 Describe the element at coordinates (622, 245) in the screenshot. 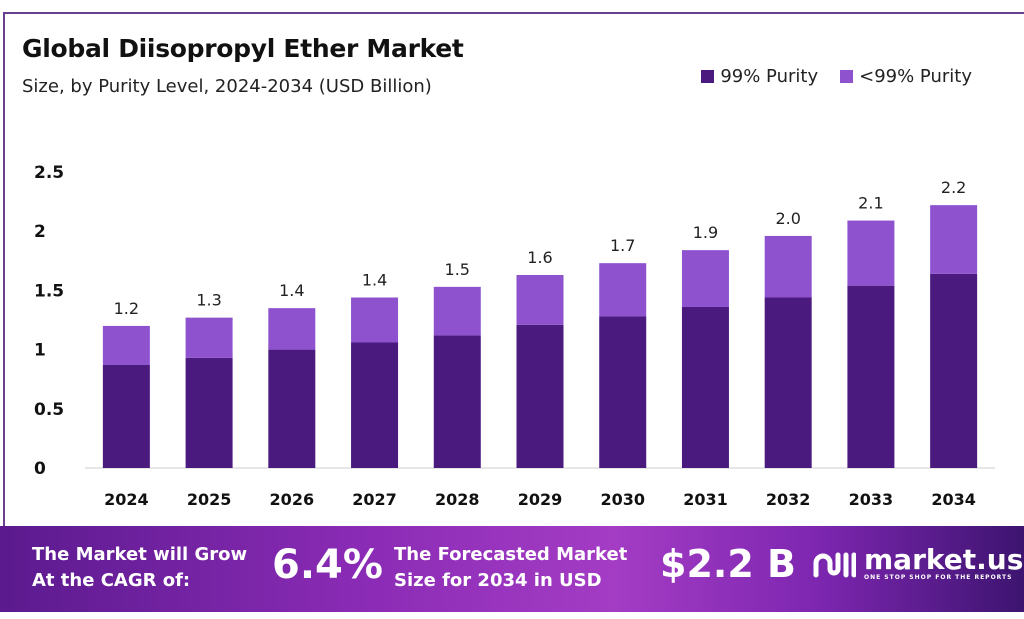

I see `bar-total-label: 1.7` at that location.